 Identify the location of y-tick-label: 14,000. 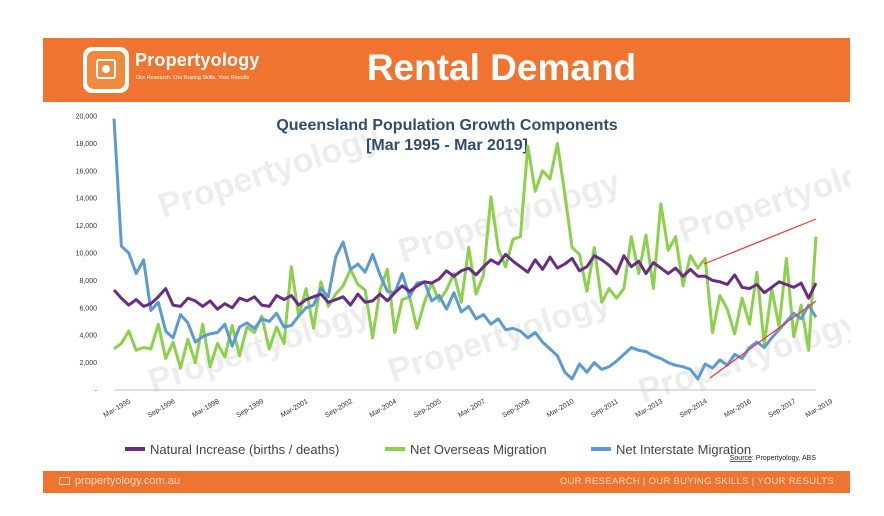
(87, 199).